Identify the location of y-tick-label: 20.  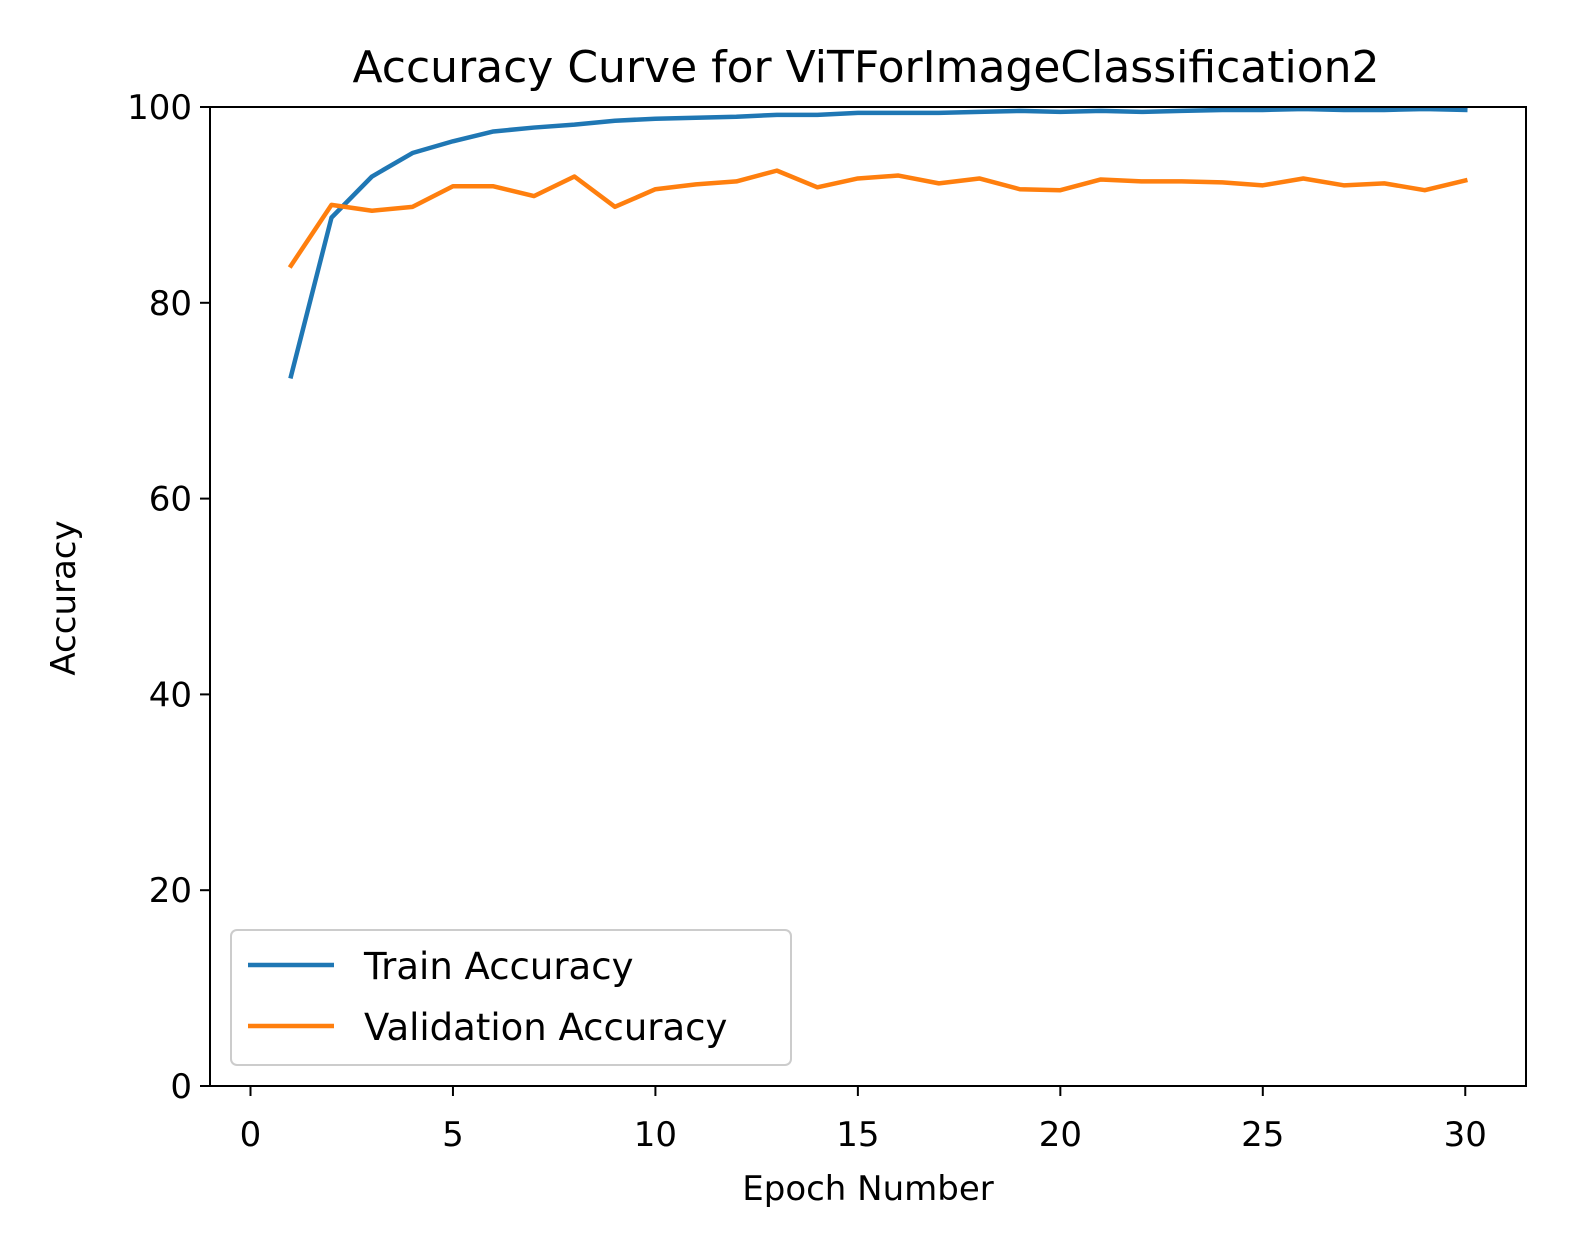
(170, 891).